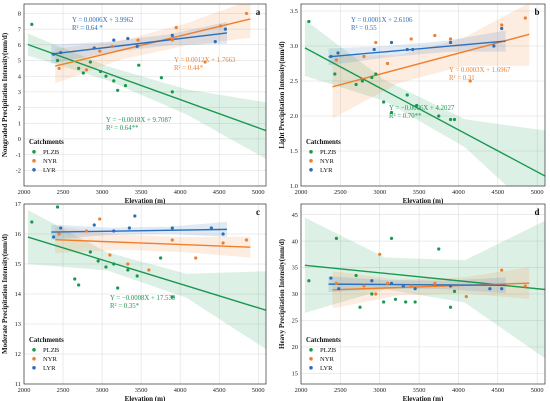 This screenshot has height=401, width=550. I want to click on y-tick-label: 30, so click(295, 294).